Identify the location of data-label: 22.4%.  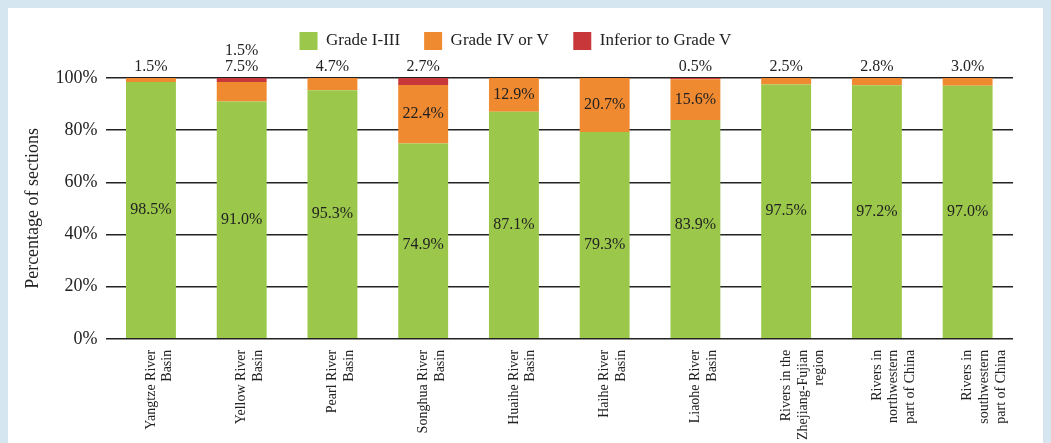
(423, 113).